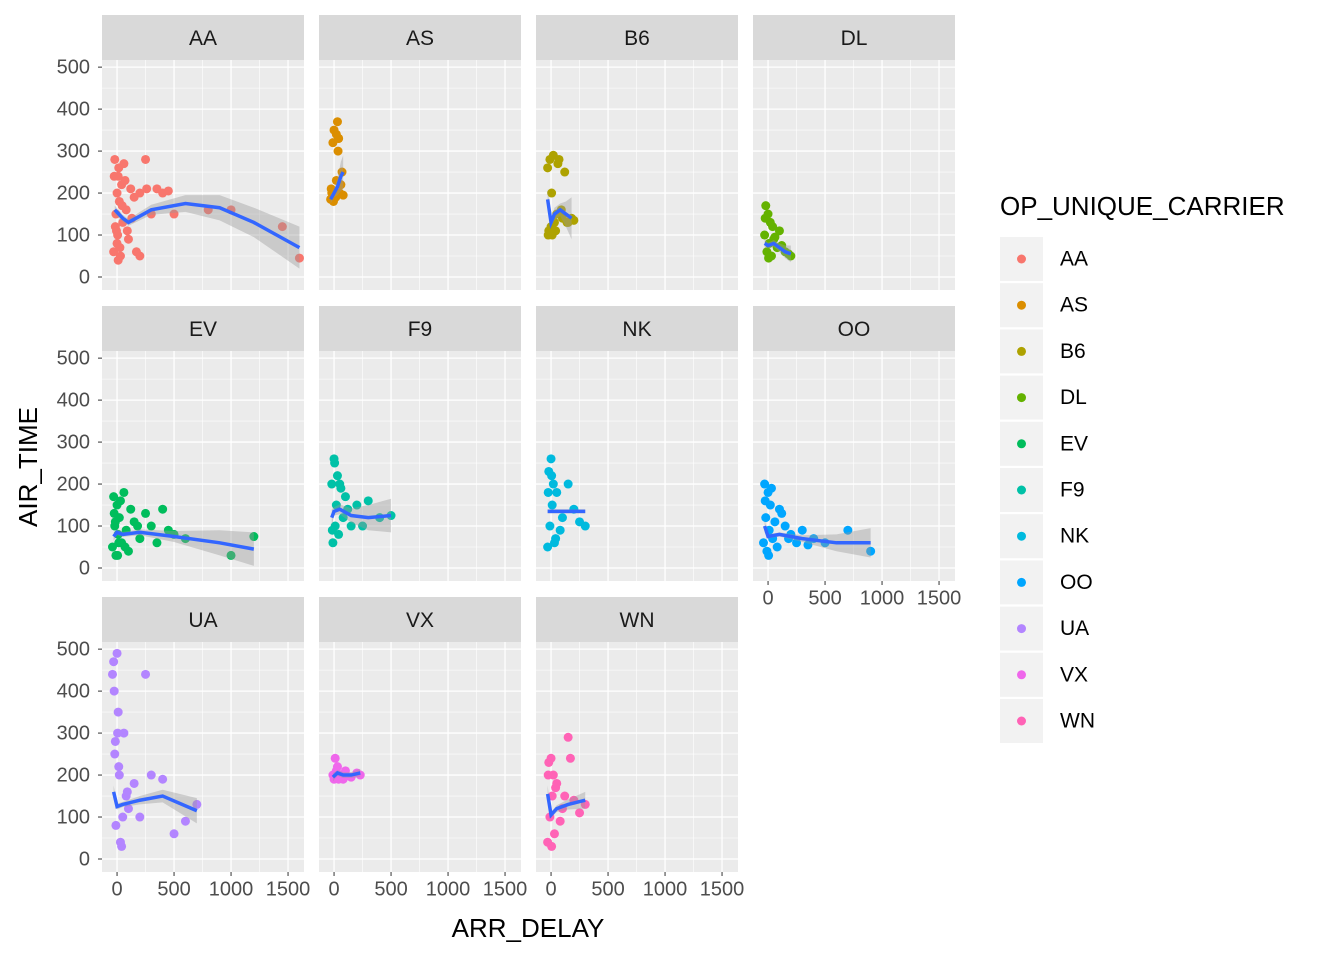  What do you see at coordinates (1077, 721) in the screenshot?
I see `legend-label: WN` at bounding box center [1077, 721].